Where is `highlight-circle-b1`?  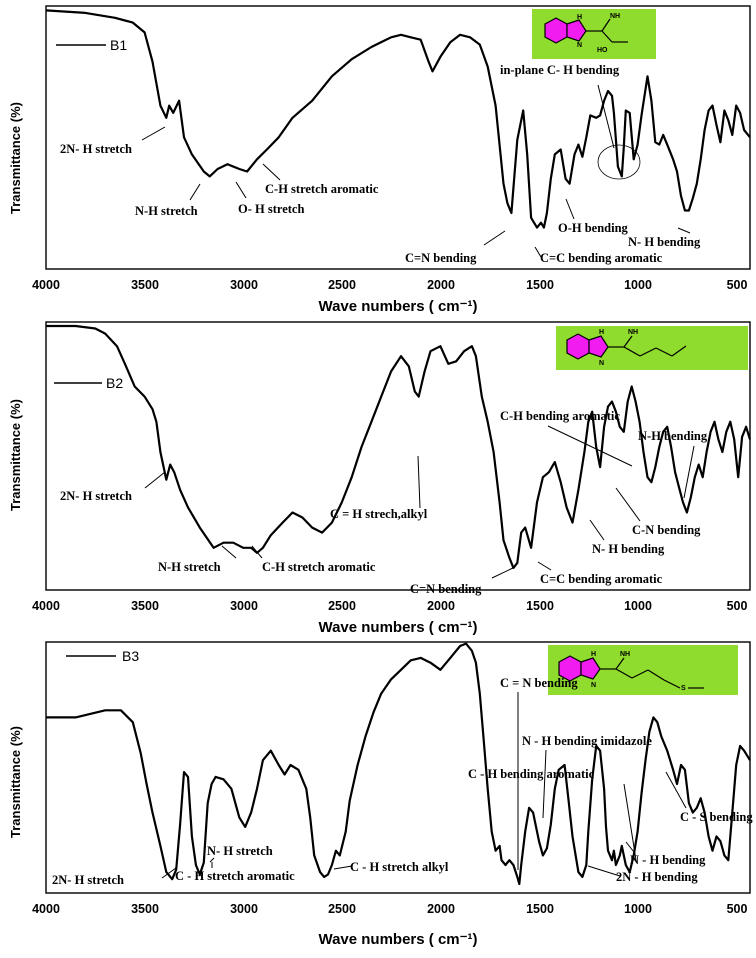
highlight-circle-b1 is located at coordinates (619, 162).